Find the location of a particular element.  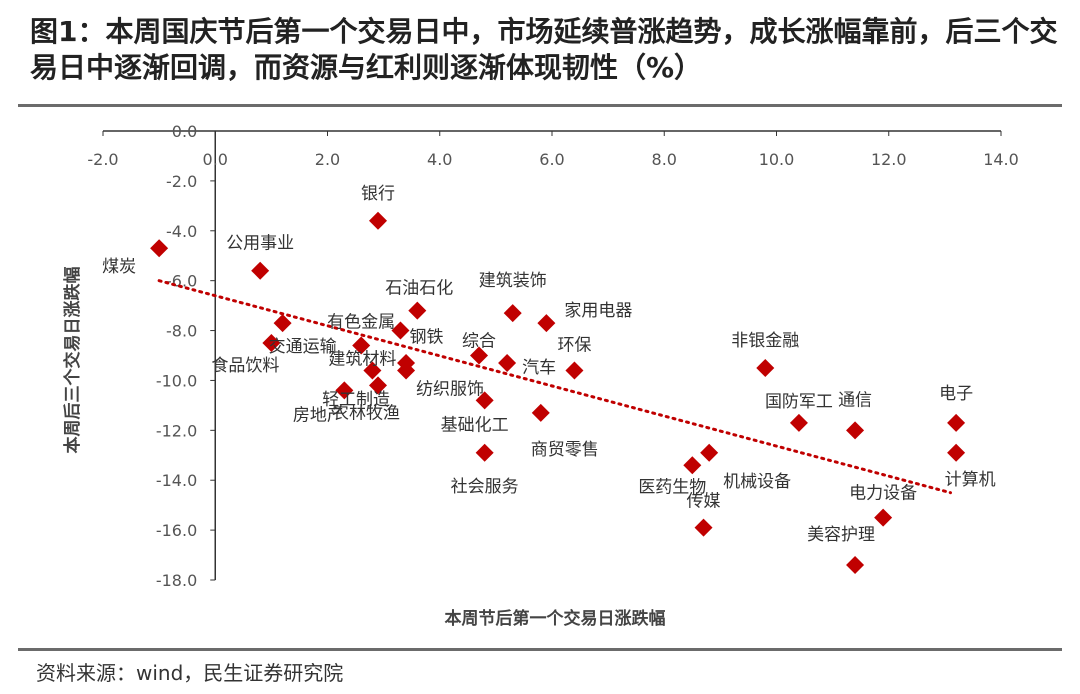

y-tick-label: -14.0 is located at coordinates (176, 480).